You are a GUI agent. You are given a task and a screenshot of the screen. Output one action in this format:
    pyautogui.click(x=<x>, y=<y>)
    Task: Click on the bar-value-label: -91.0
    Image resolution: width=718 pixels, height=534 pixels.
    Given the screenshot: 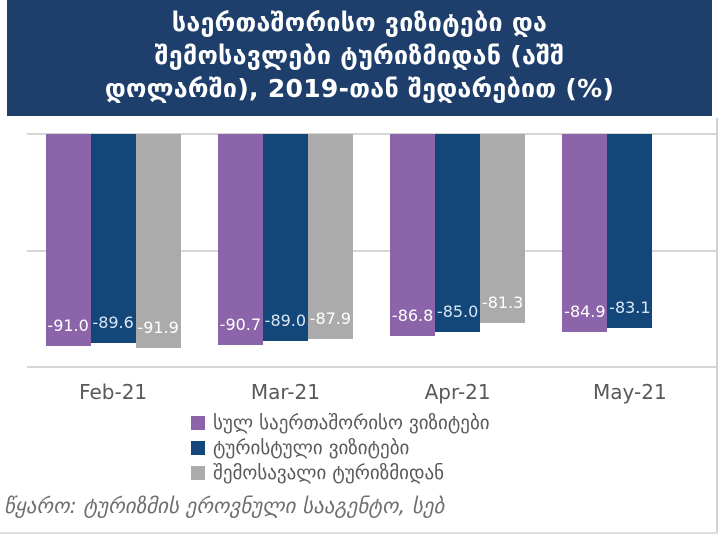 What is the action you would take?
    pyautogui.click(x=68, y=326)
    